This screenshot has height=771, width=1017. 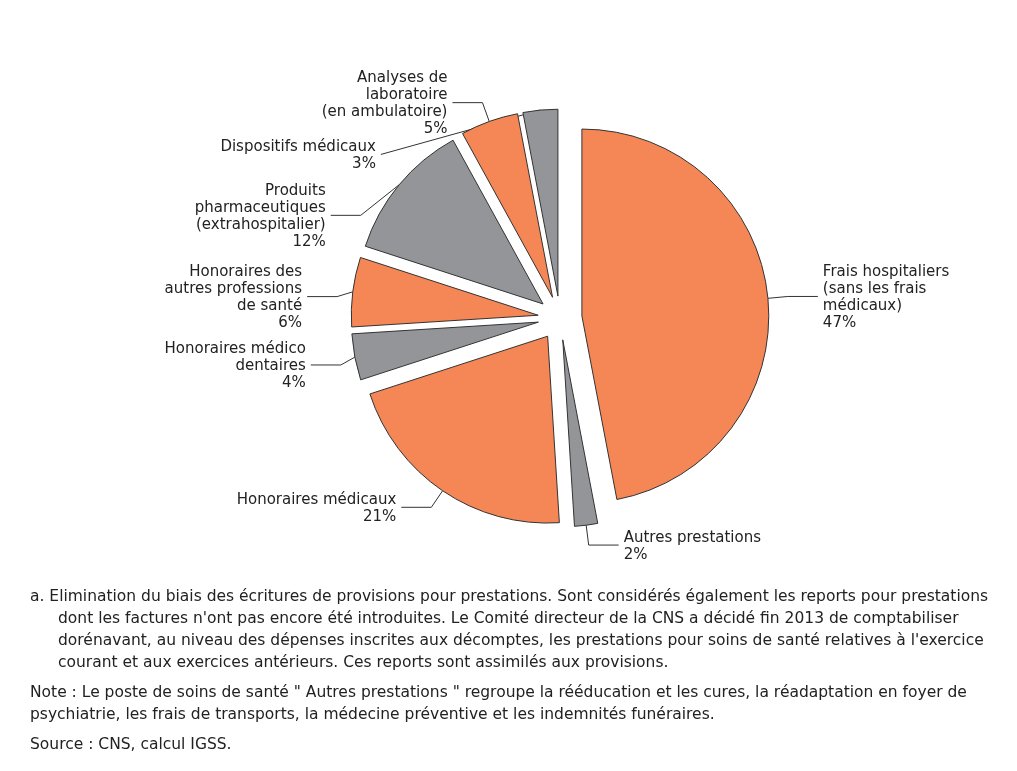 I want to click on data-label: 3%, so click(x=364, y=162).